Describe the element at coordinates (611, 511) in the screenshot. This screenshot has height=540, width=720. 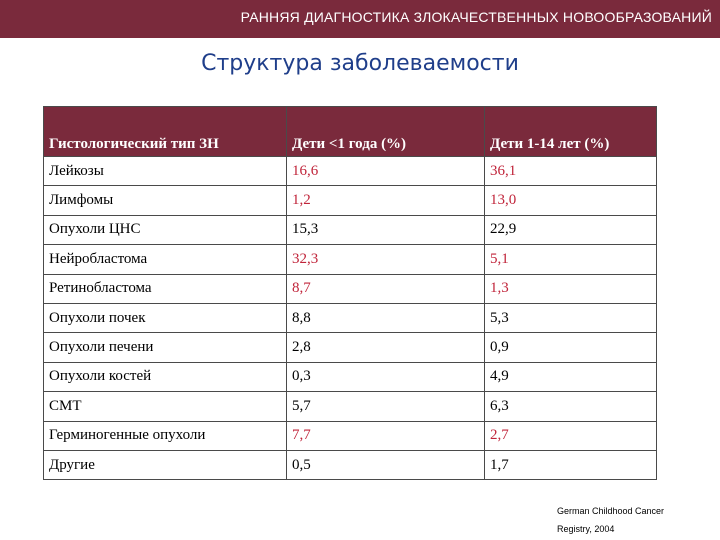
I see `source-line-1: German Childhood Cancer` at that location.